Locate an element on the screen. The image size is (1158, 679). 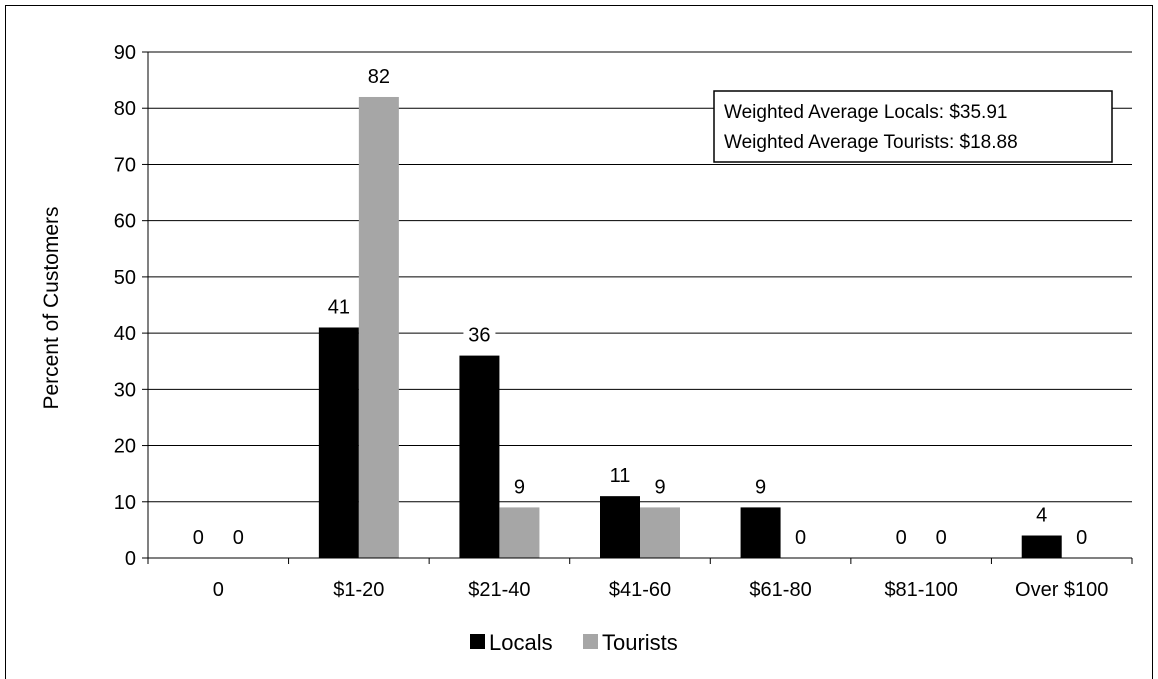
annotation-line-tourists: Weighted Average Tourists: $18.88 is located at coordinates (871, 142).